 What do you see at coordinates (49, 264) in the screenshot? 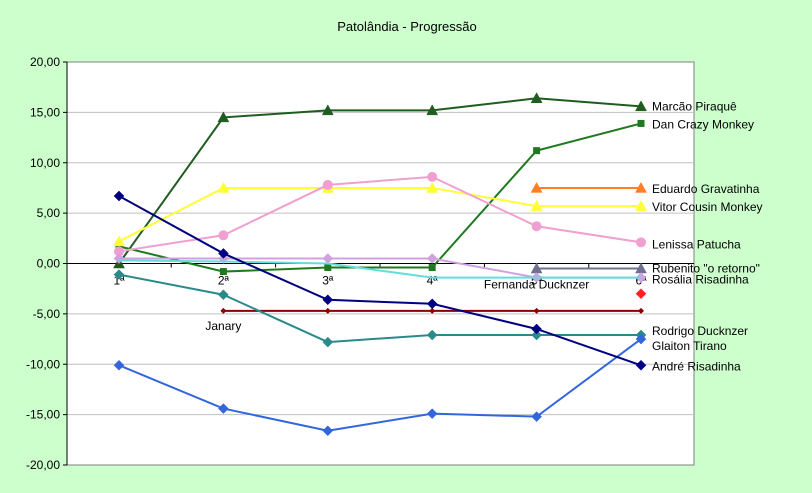
I see `y-tick-label: 0,00` at bounding box center [49, 264].